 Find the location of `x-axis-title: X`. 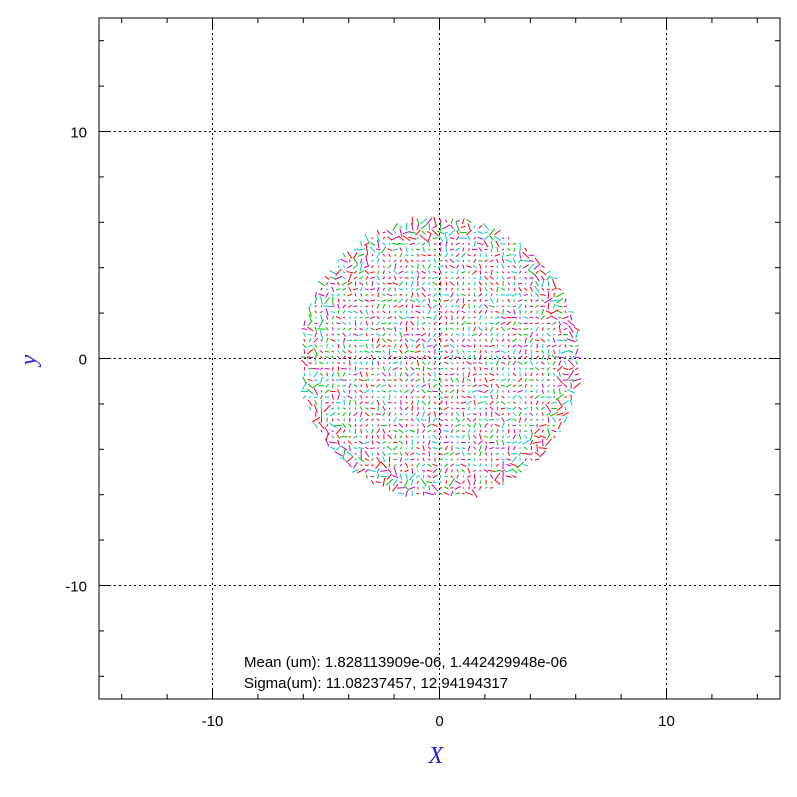

x-axis-title: X is located at coordinates (436, 756).